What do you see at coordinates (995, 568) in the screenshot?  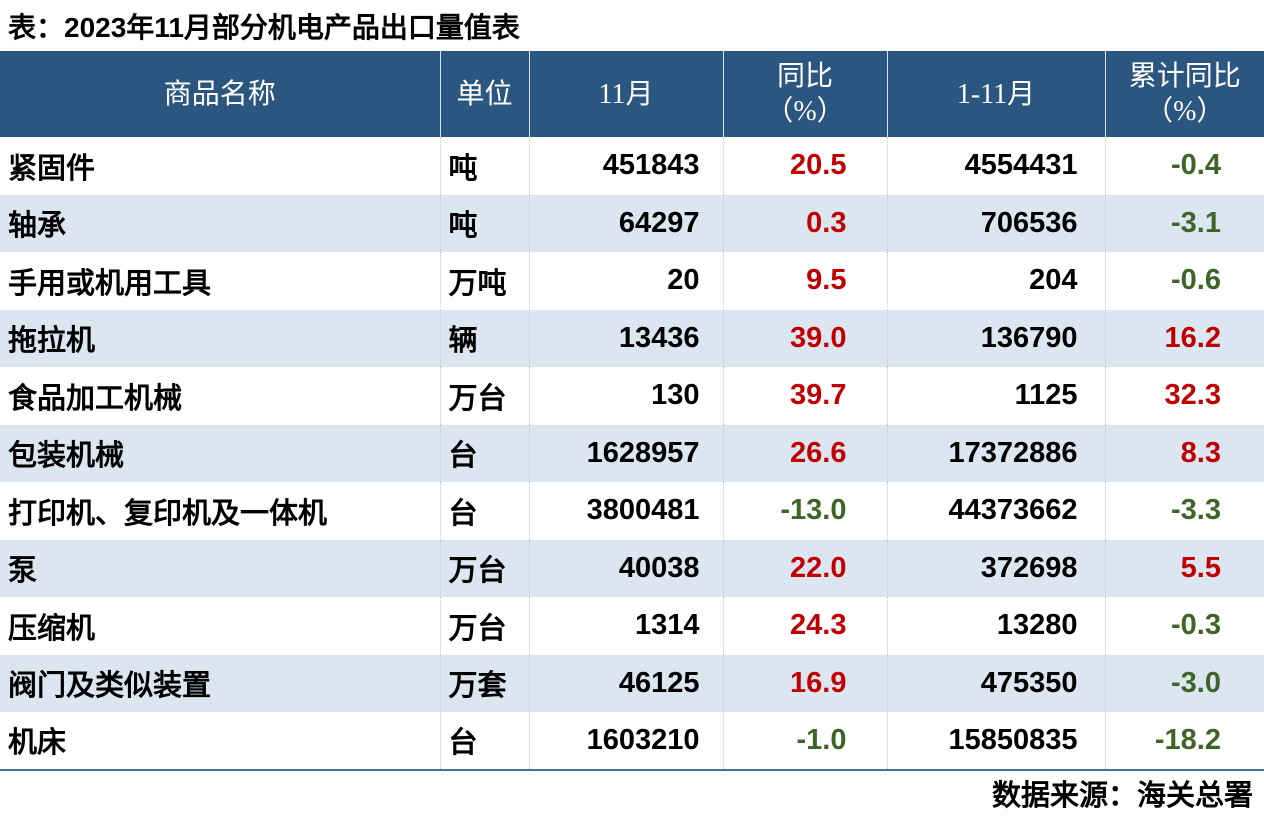 I see `cum-value: 372698` at bounding box center [995, 568].